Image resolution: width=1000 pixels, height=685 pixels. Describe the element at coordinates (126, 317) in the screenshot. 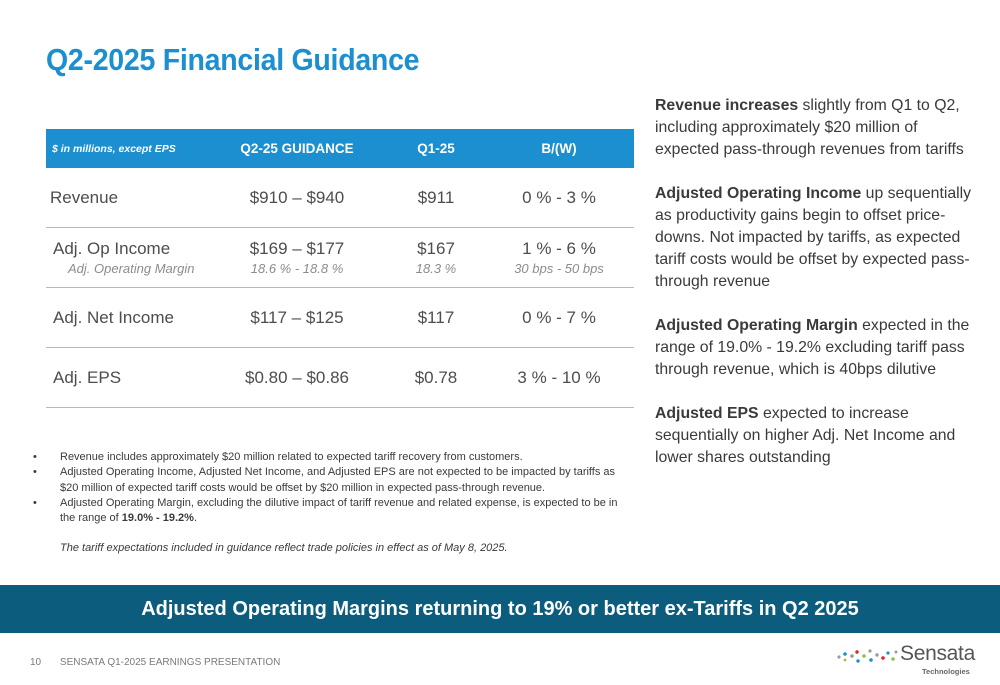

I see `row-label: Adj. Net Income` at that location.